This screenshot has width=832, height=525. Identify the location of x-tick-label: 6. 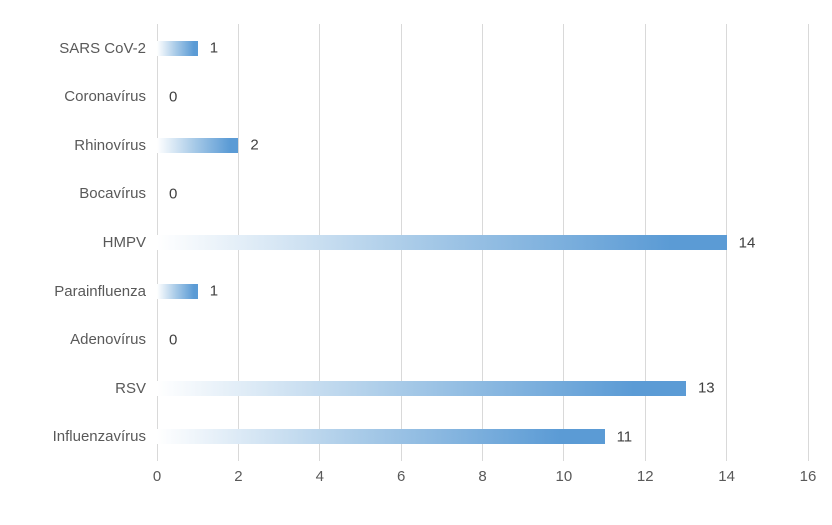
(401, 476).